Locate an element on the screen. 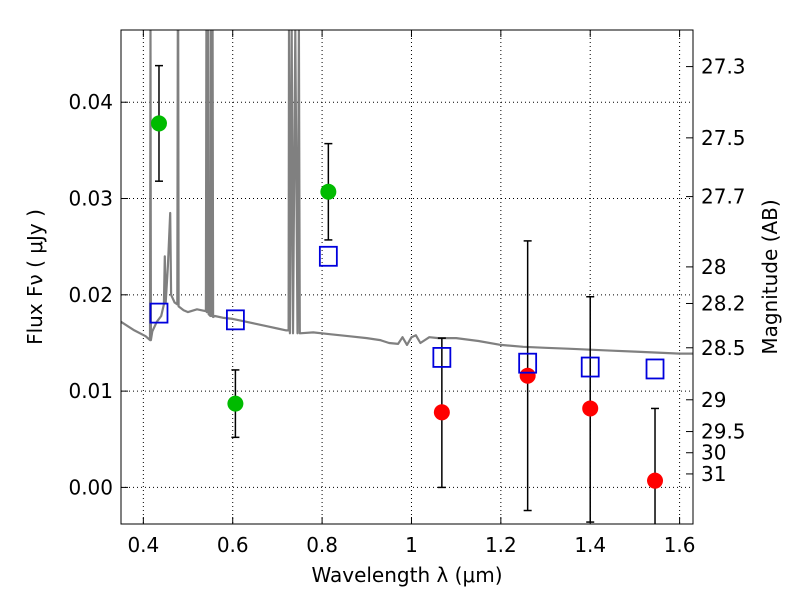 This screenshot has width=800, height=600. right-tick-label: 27.5 is located at coordinates (723, 138).